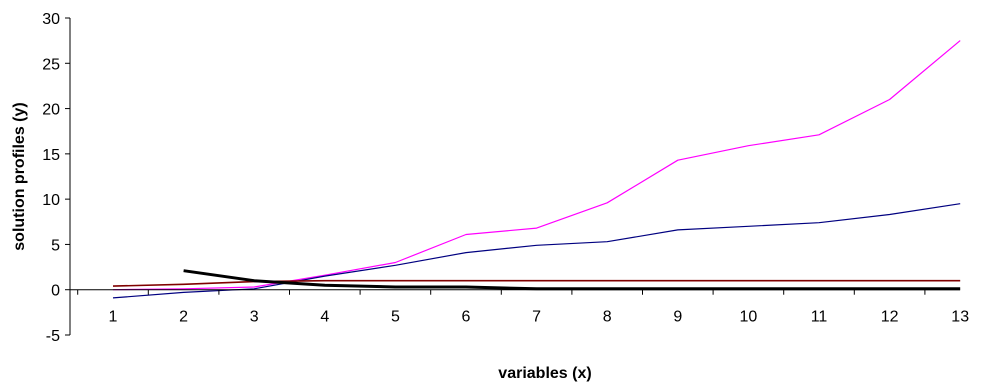 The height and width of the screenshot is (385, 987). What do you see at coordinates (324, 317) in the screenshot?
I see `x-tick-label: 4` at bounding box center [324, 317].